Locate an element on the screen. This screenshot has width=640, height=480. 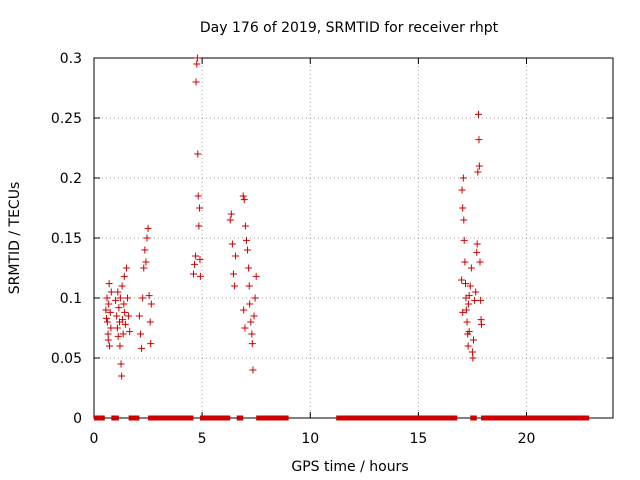
x-tick-labels: 0 5 10 15 20 is located at coordinates (313, 439).